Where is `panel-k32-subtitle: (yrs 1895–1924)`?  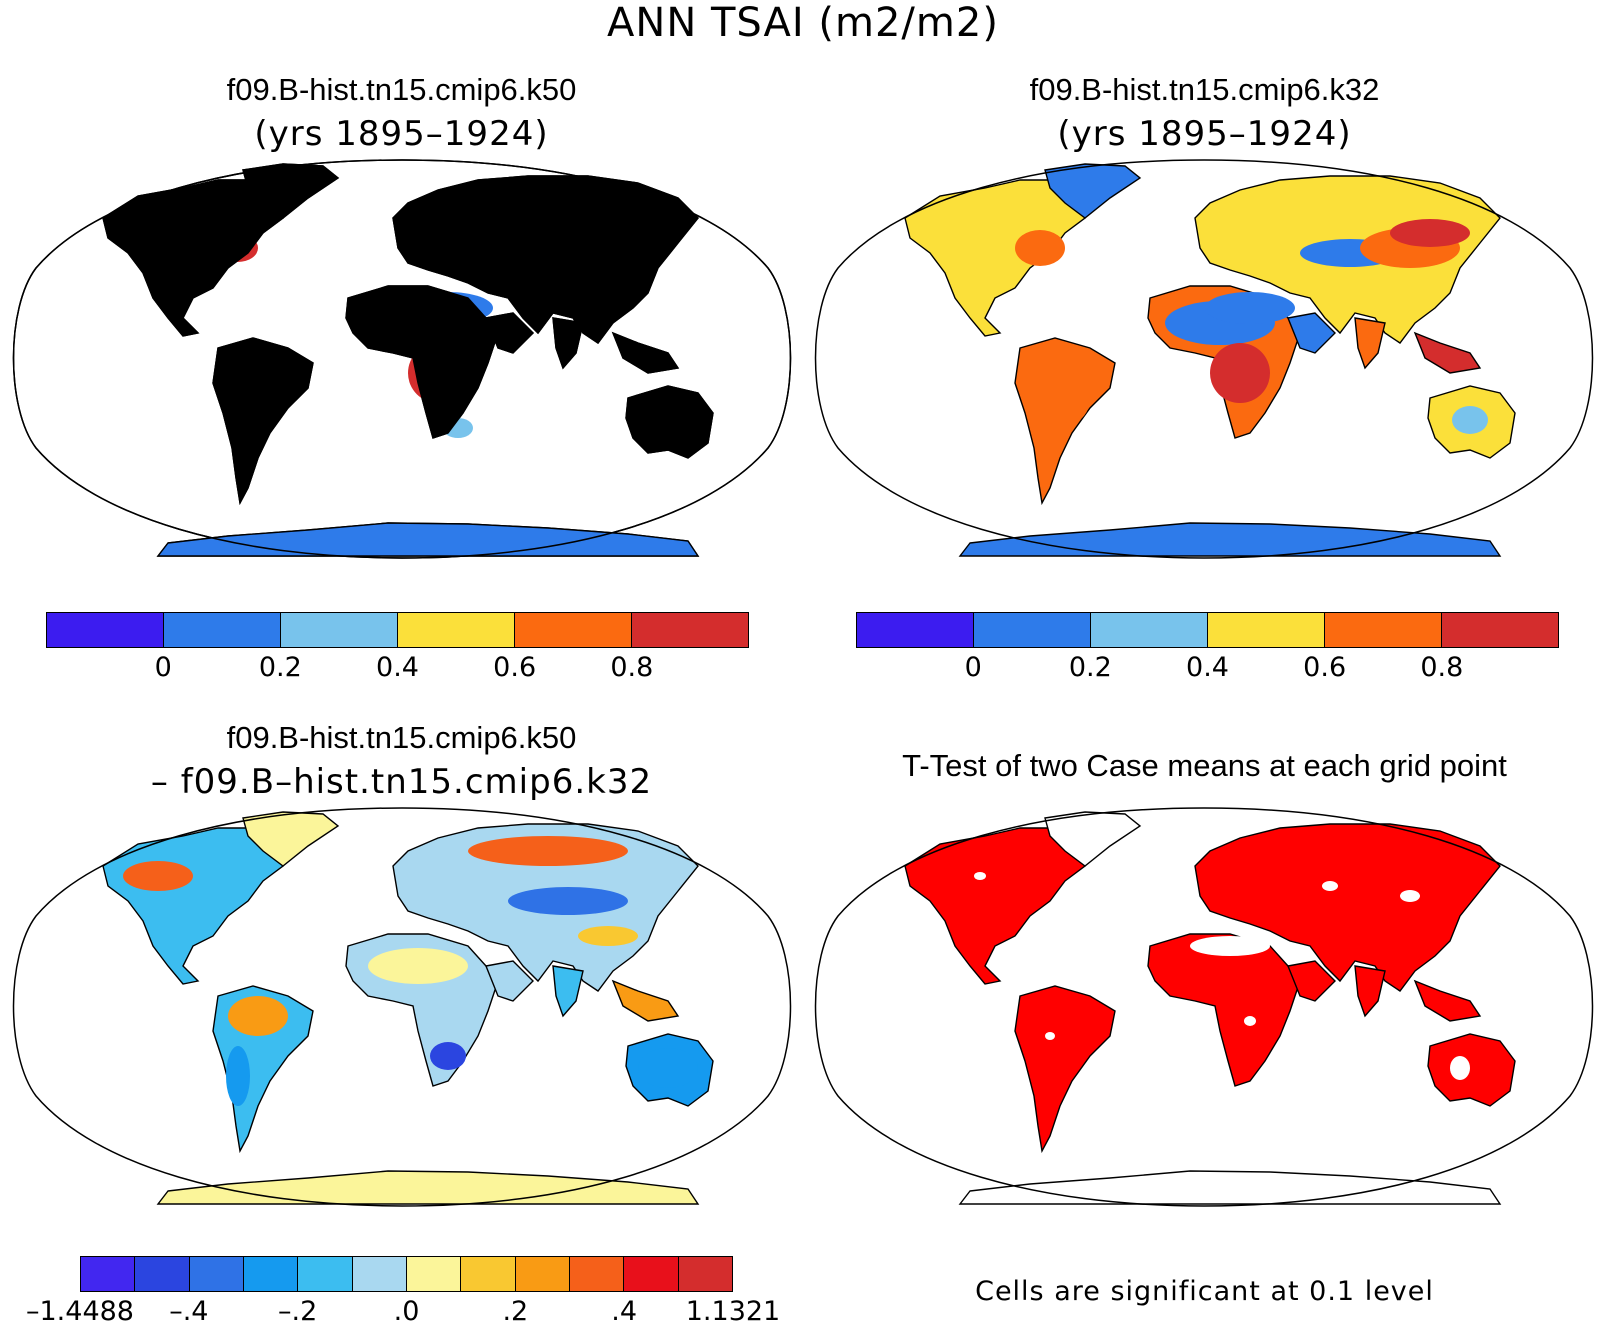 panel-k32-subtitle: (yrs 1895–1924) is located at coordinates (1204, 134).